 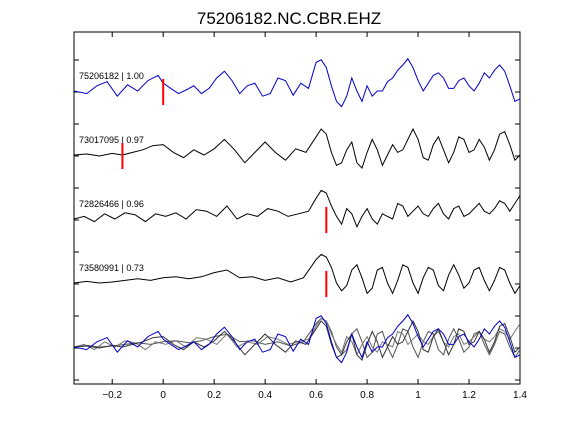 I want to click on x-tick-label: 1, so click(x=418, y=395).